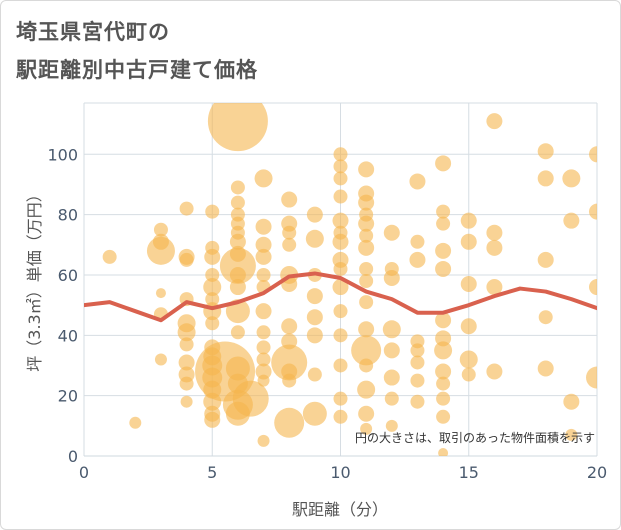 Image resolution: width=621 pixels, height=530 pixels. Describe the element at coordinates (475, 437) in the screenshot. I see `size-note: 円の大きさは、取引のあった物件面積を示す` at that location.